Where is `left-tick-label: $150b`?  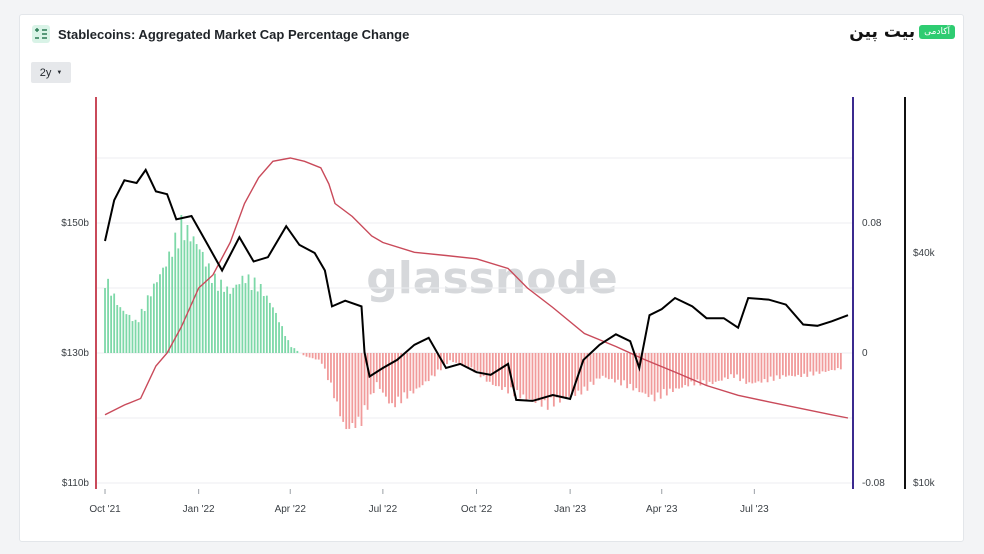 left-tick-label: $150b is located at coordinates (75, 223).